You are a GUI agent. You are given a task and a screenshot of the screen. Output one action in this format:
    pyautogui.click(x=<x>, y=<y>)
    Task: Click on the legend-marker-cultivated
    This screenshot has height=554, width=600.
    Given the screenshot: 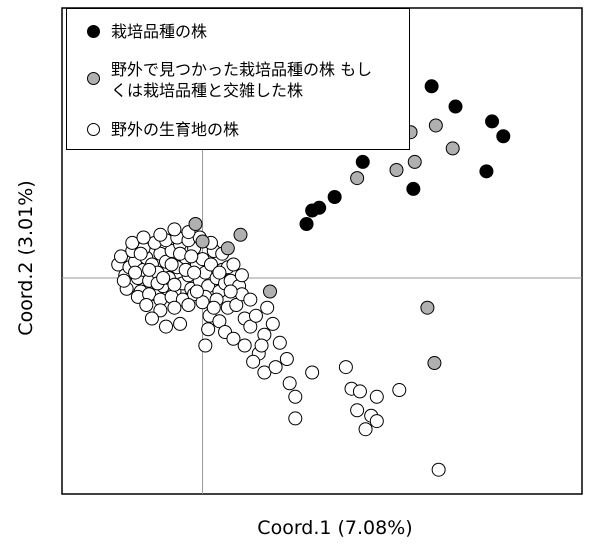 What is the action you would take?
    pyautogui.click(x=93, y=31)
    